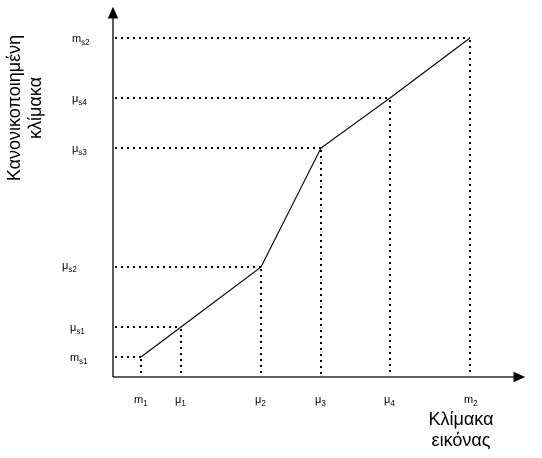 This screenshot has width=542, height=458. Describe the element at coordinates (79, 150) in the screenshot. I see `y-tick-mus3: μs3` at that location.